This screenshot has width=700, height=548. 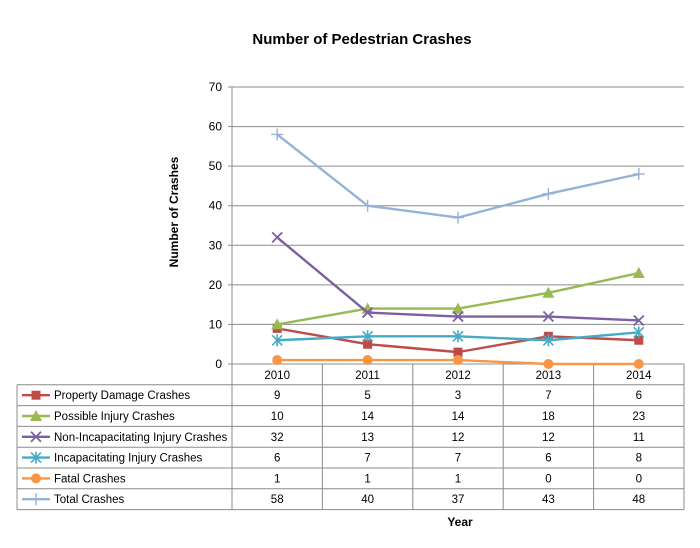 I want to click on table-cell: 48, so click(x=638, y=500).